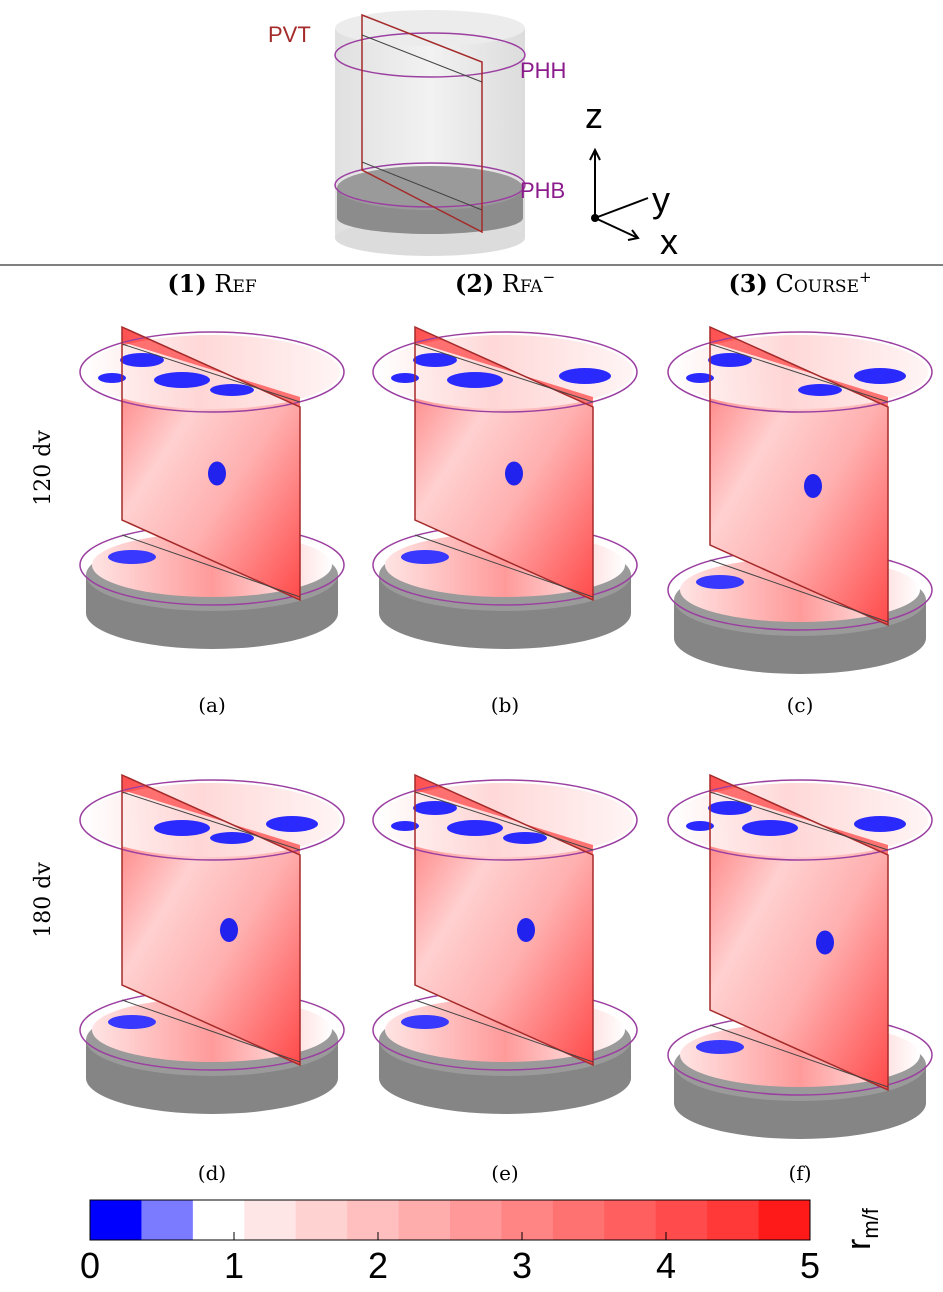 This screenshot has width=943, height=1292. Describe the element at coordinates (43, 468) in the screenshot. I see `row-label: 120 dv` at that location.